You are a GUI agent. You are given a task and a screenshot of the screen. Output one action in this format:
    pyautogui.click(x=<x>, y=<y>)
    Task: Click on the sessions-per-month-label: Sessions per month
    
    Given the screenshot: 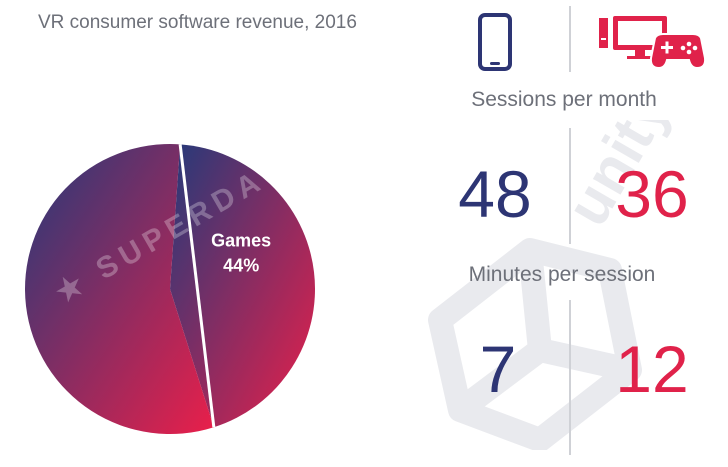 What is the action you would take?
    pyautogui.click(x=564, y=99)
    